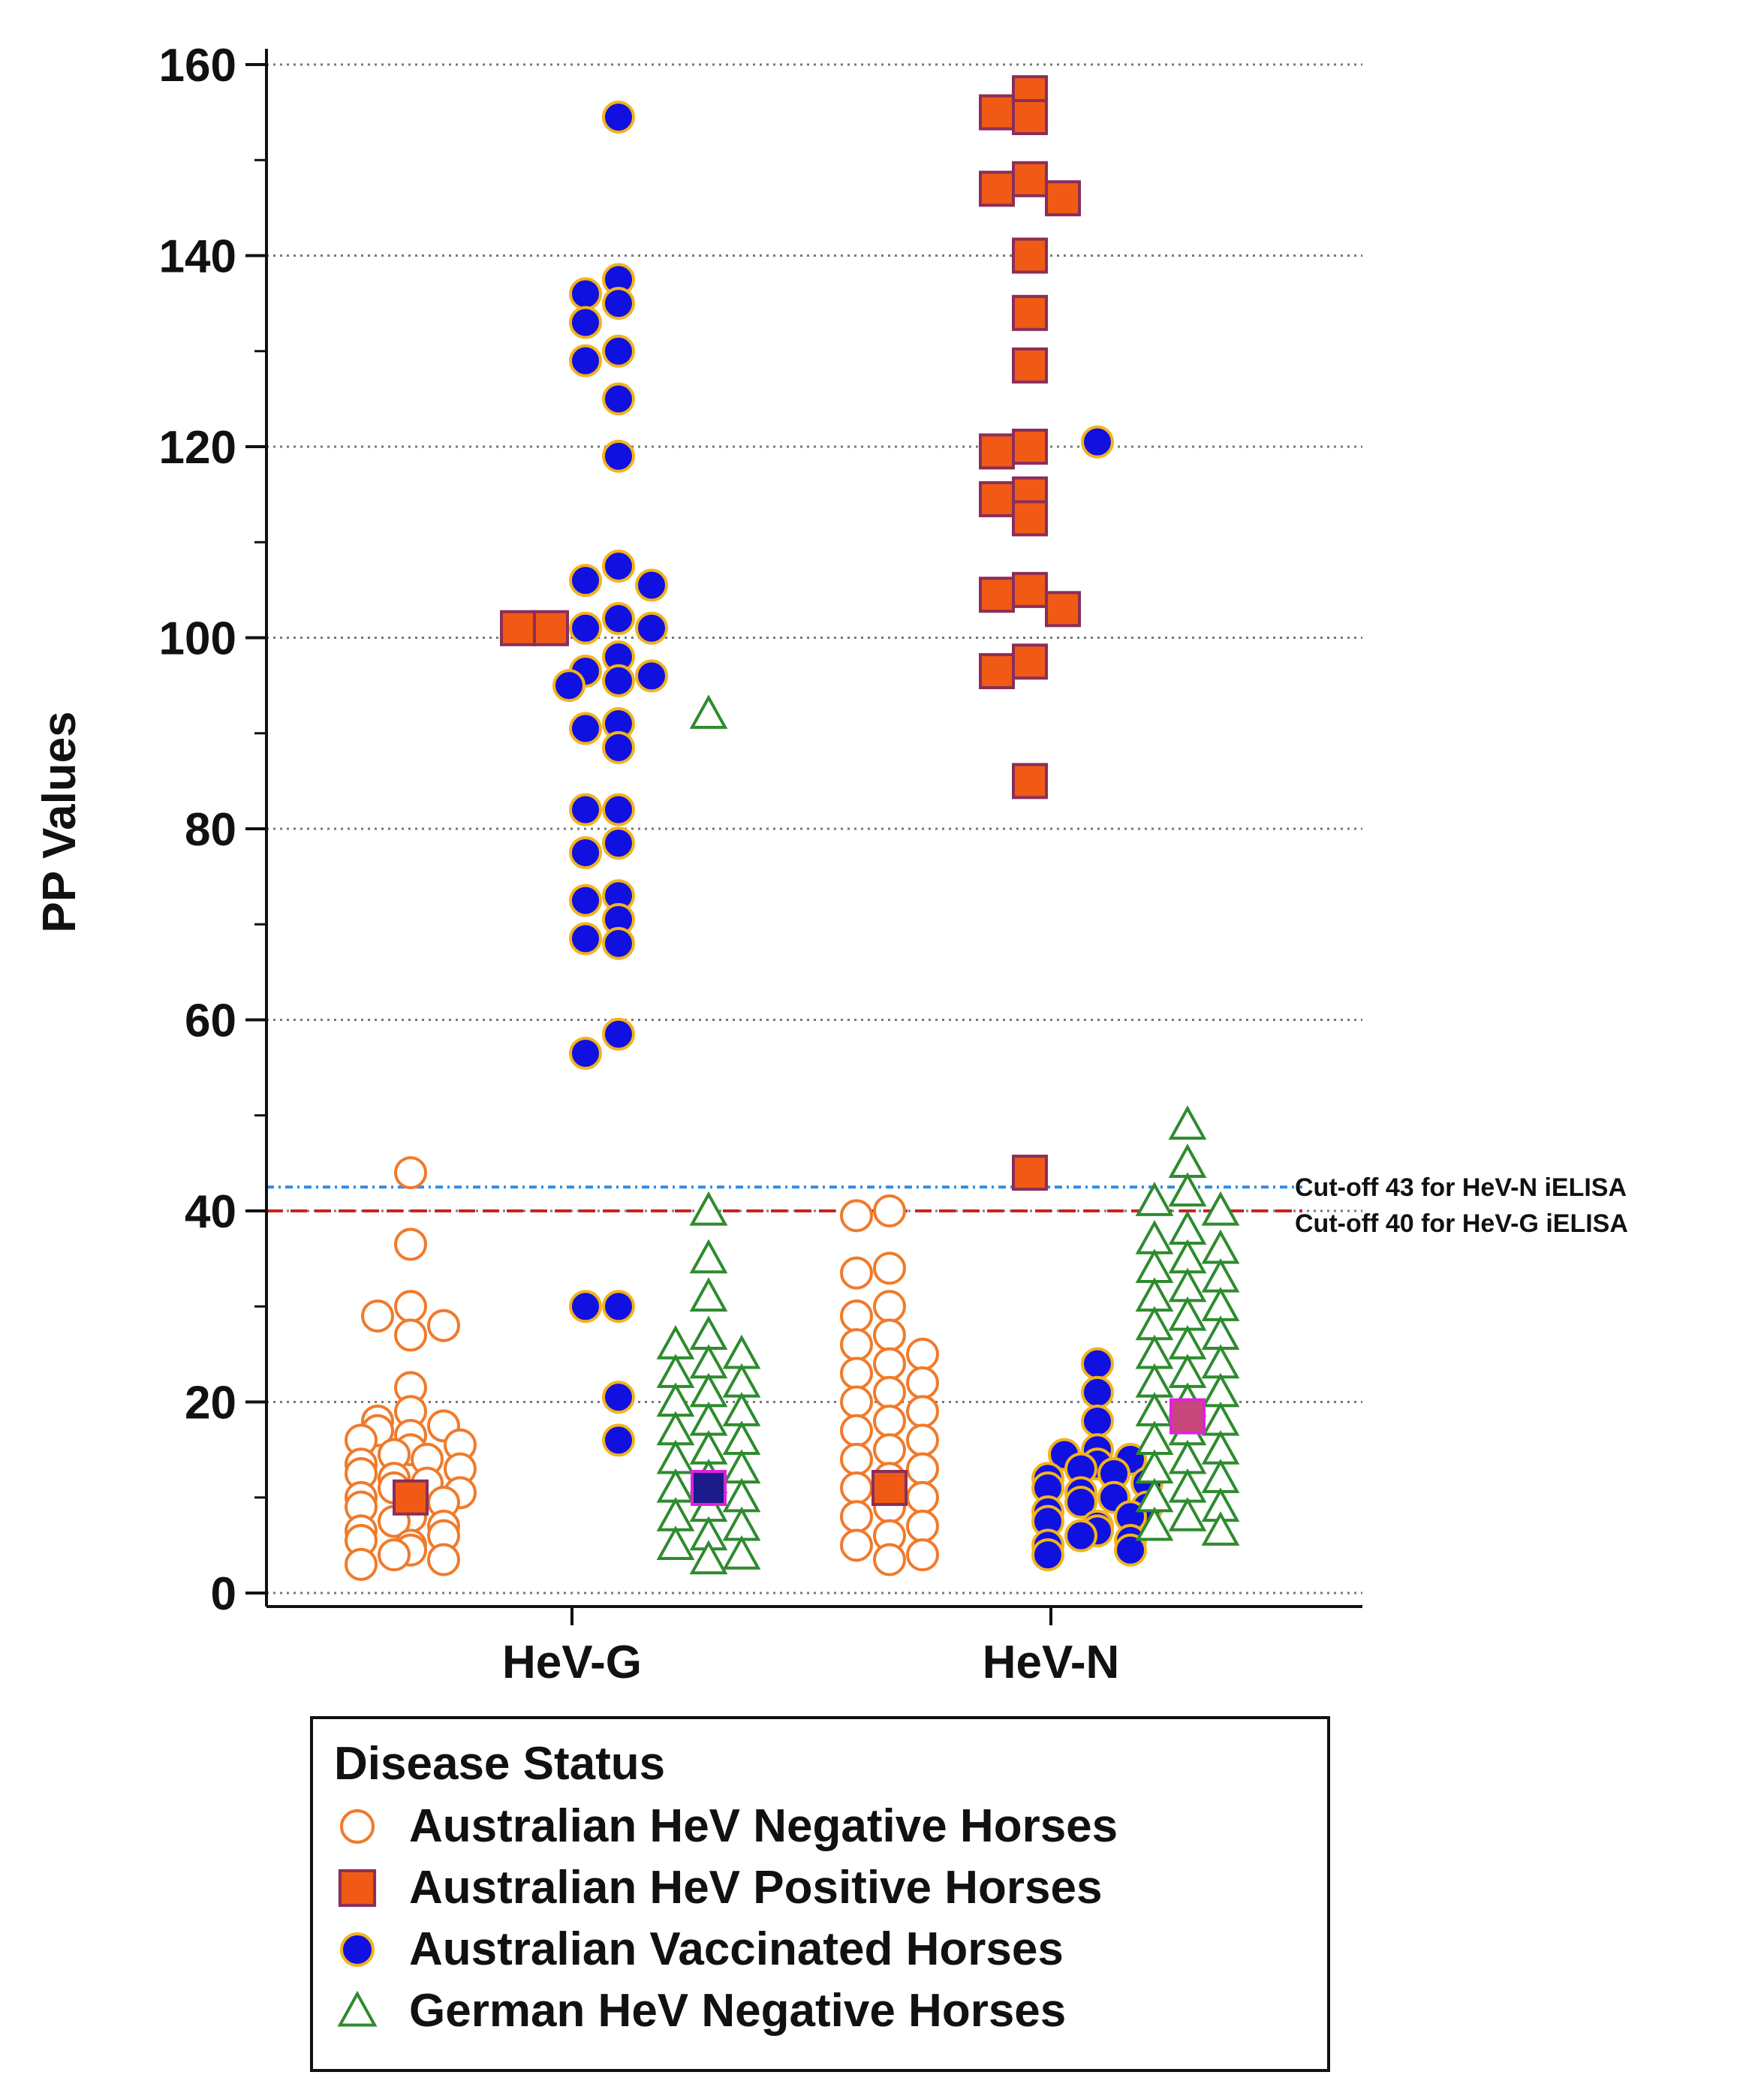  What do you see at coordinates (210, 1403) in the screenshot?
I see `y-tick-label: 20` at bounding box center [210, 1403].